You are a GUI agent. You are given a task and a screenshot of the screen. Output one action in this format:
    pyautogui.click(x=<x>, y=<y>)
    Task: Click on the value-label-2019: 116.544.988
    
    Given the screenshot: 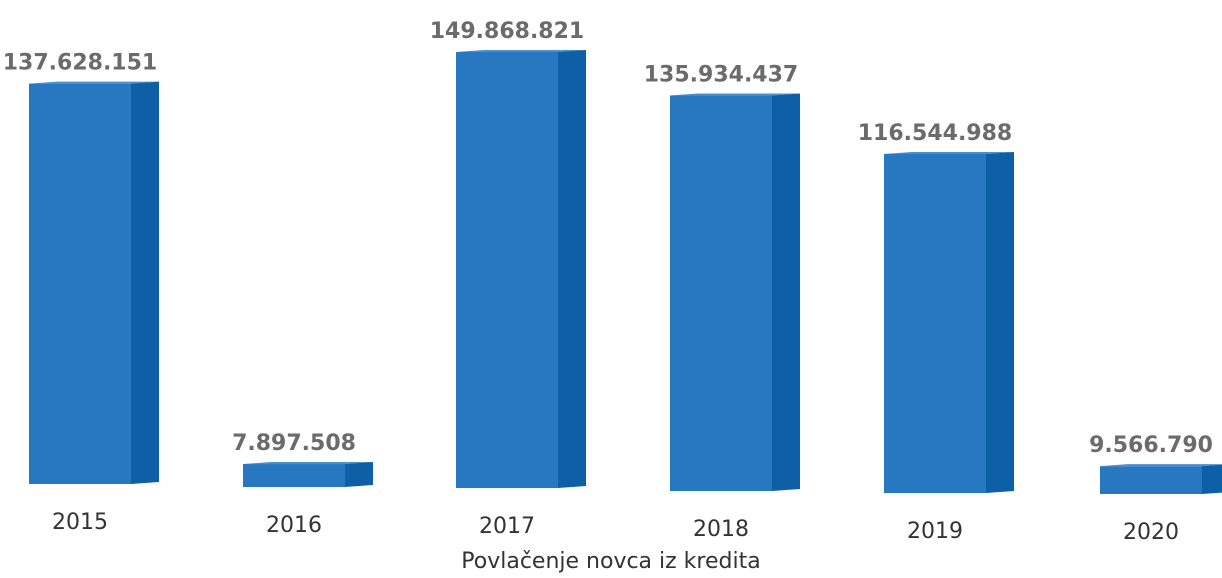 What is the action you would take?
    pyautogui.click(x=935, y=133)
    